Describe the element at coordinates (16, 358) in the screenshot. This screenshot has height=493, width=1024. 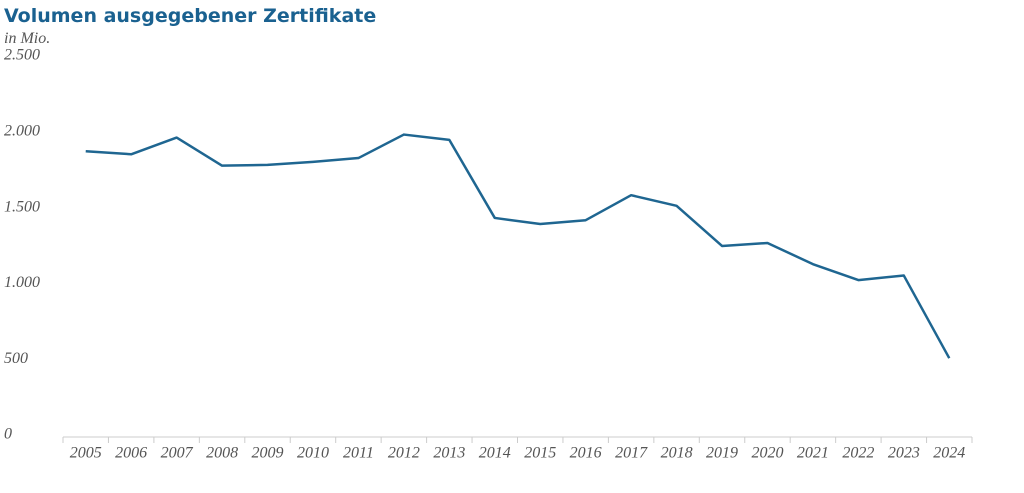
I see `y-tick-label: 500` at that location.